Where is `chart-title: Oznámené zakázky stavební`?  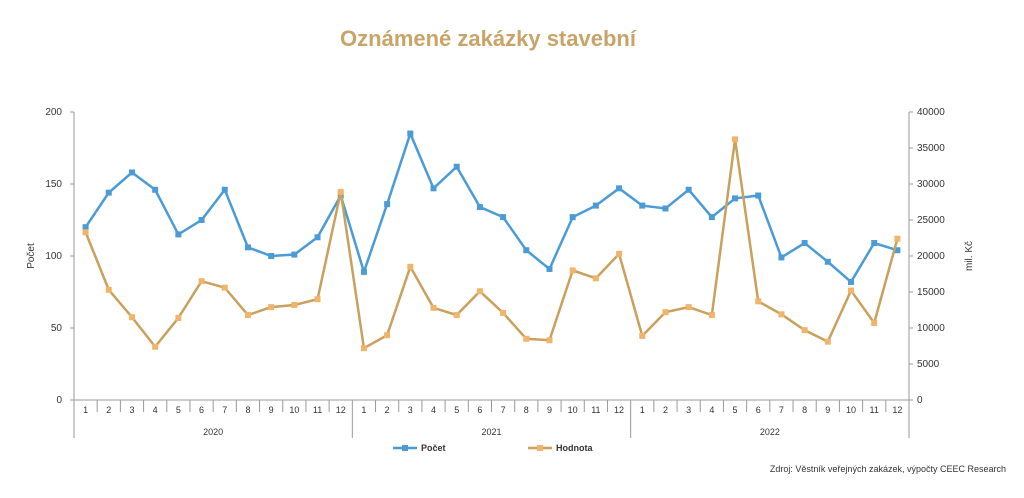 chart-title: Oznámené zakázky stavební is located at coordinates (488, 38).